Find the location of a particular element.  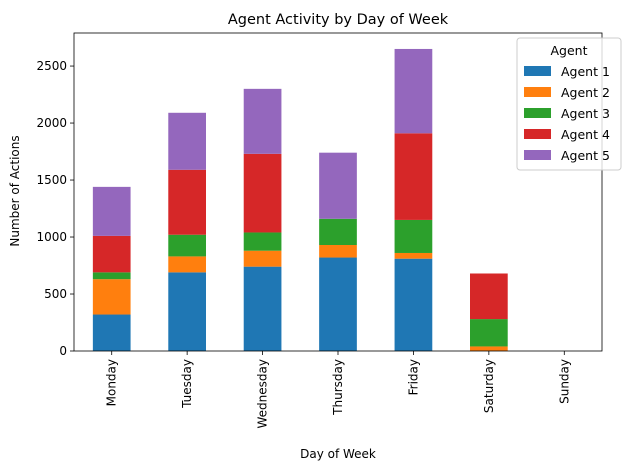

x-tick-label-saturday: Saturday is located at coordinates (489, 386).